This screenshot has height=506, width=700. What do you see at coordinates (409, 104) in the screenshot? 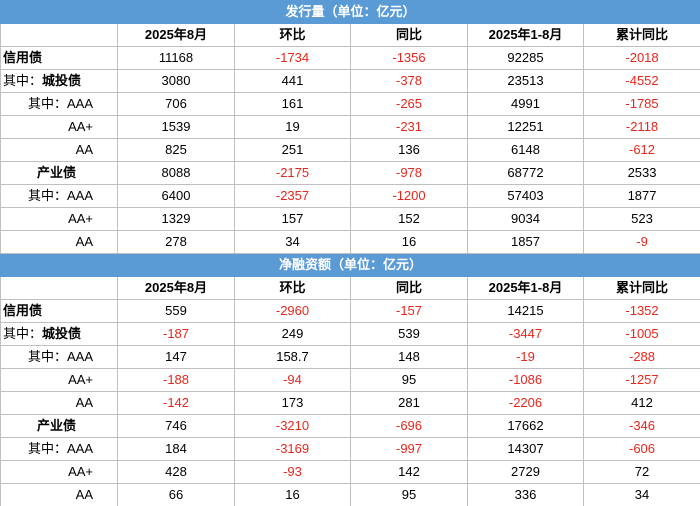
I see `value-cell: -265` at bounding box center [409, 104].